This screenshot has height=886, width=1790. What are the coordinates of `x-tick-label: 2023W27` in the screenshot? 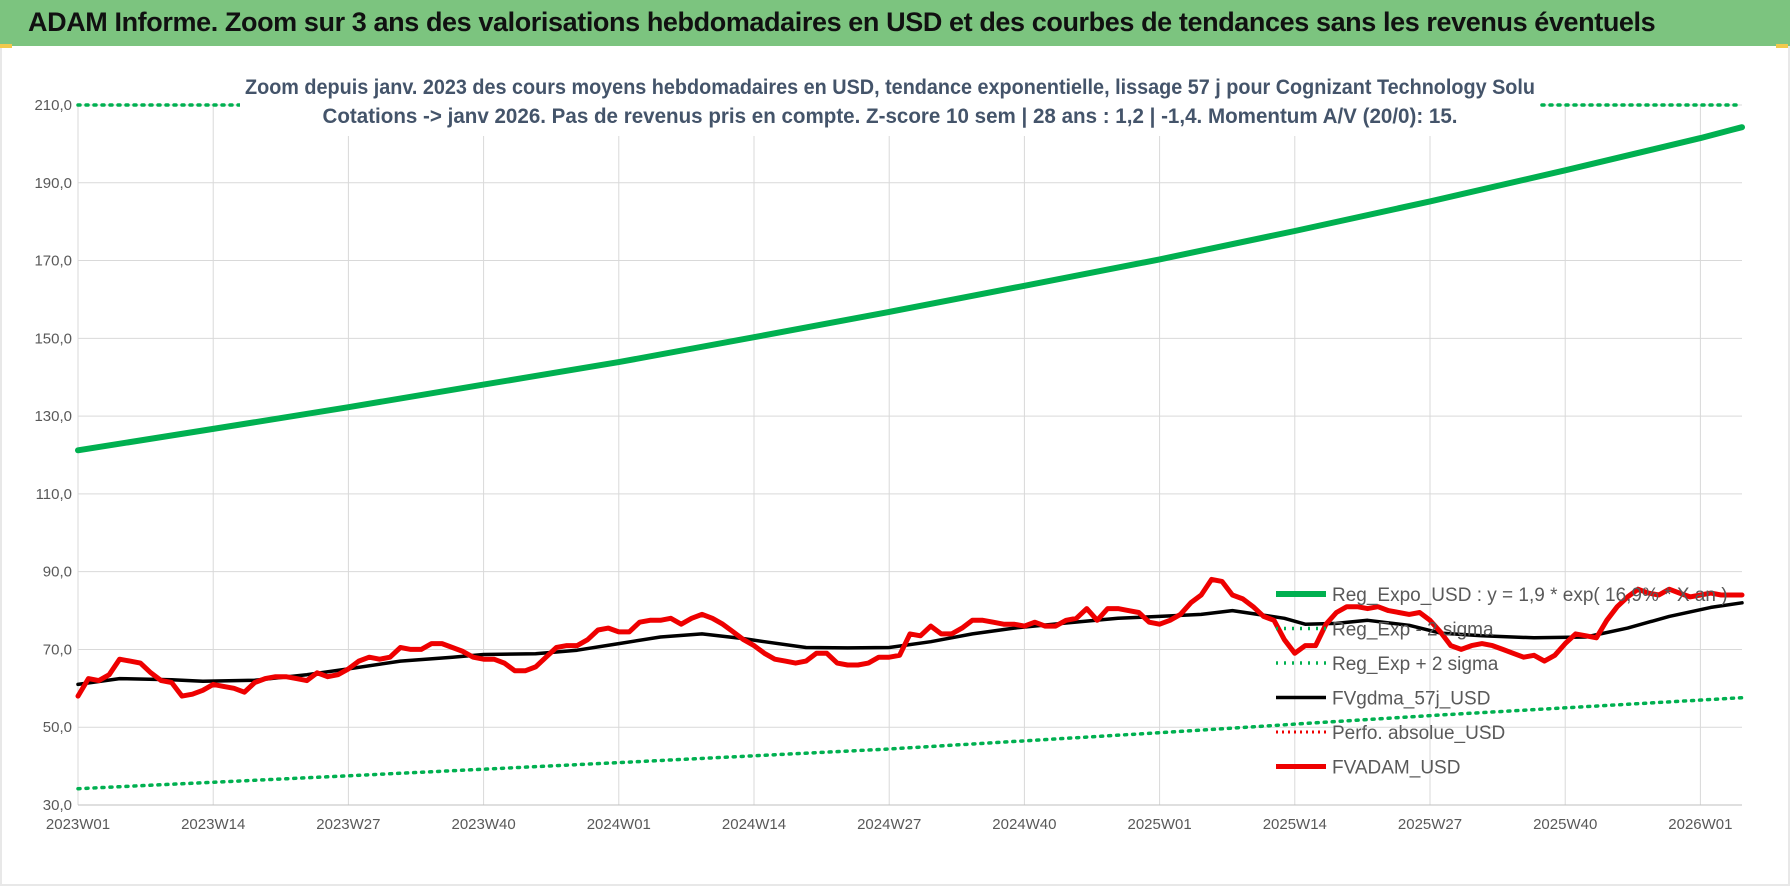 It's located at (348, 824).